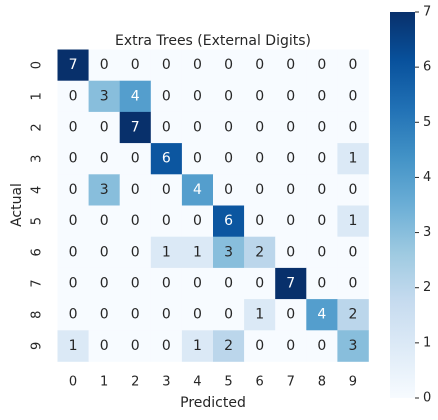 This screenshot has width=438, height=420. Describe the element at coordinates (37, 127) in the screenshot. I see `y-tick-label: 2` at that location.